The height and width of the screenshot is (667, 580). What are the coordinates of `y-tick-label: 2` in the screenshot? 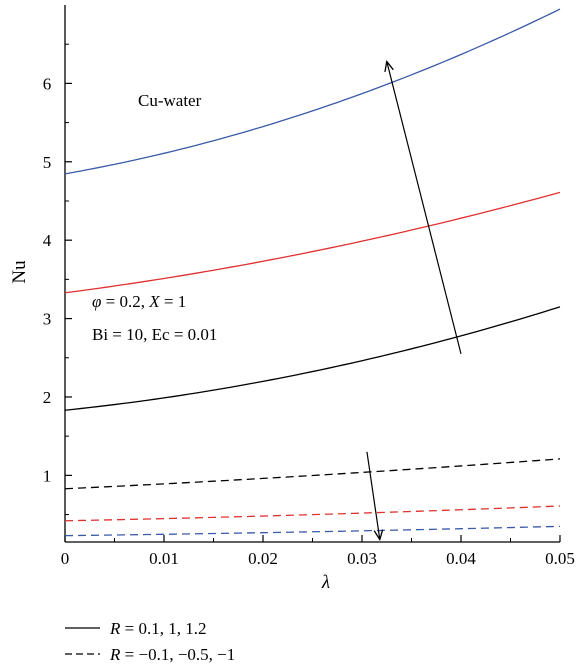 It's located at (47, 397).